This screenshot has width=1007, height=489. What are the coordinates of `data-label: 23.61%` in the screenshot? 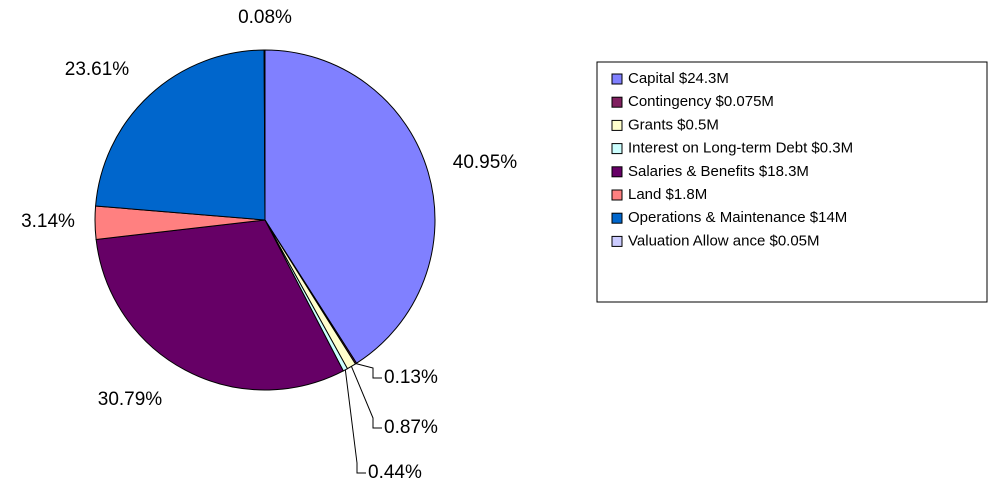 It's located at (97, 69).